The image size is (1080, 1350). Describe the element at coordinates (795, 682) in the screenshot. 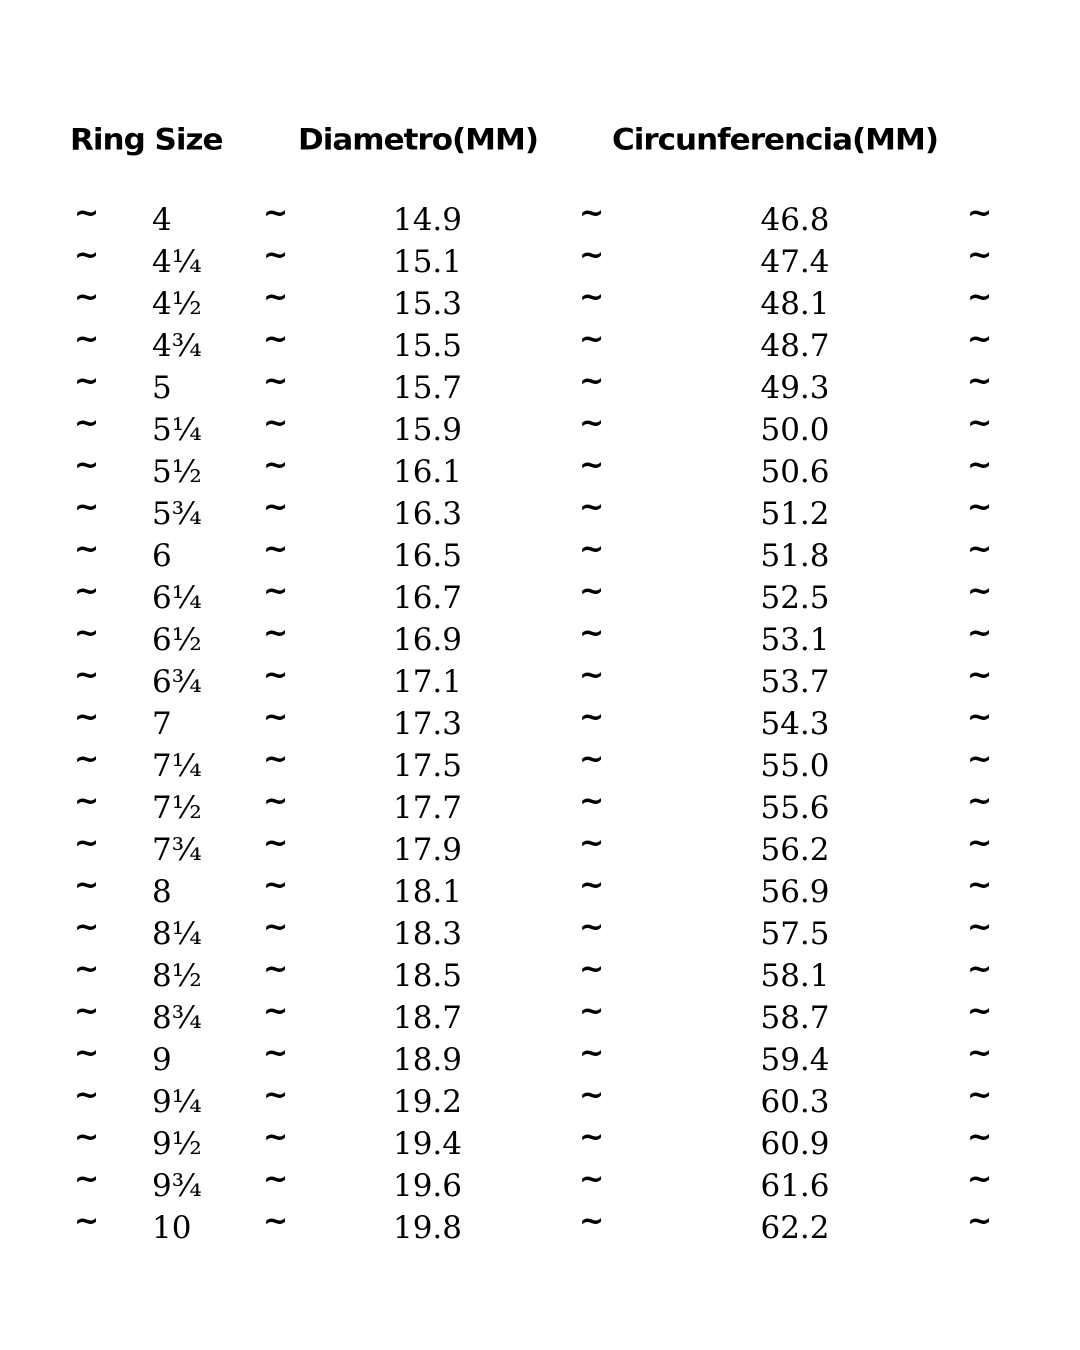

I see `circumference-cell: 53.7` at that location.